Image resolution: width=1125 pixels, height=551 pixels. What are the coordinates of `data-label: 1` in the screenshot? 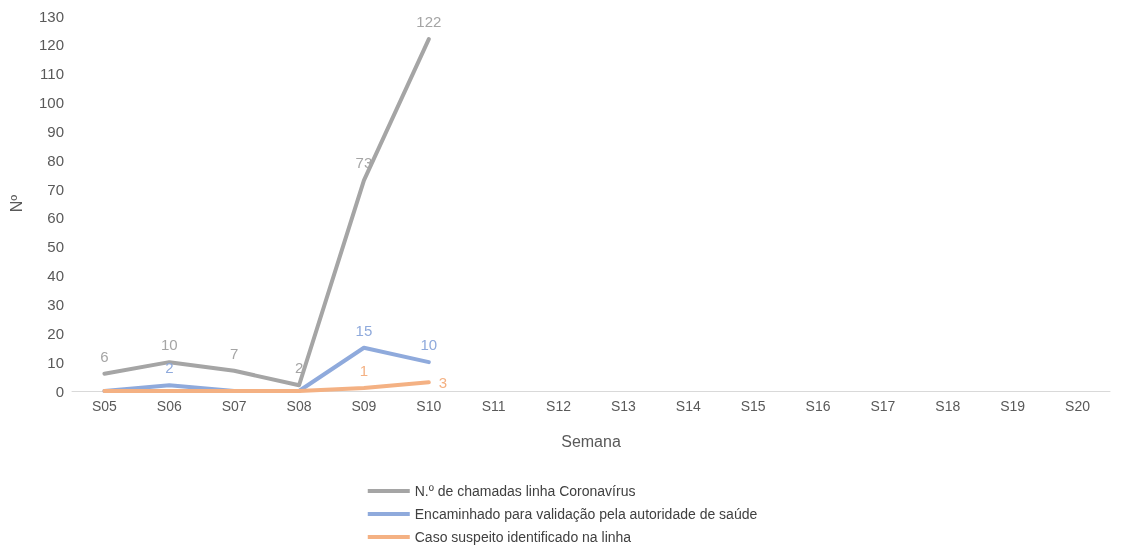 It's located at (364, 371).